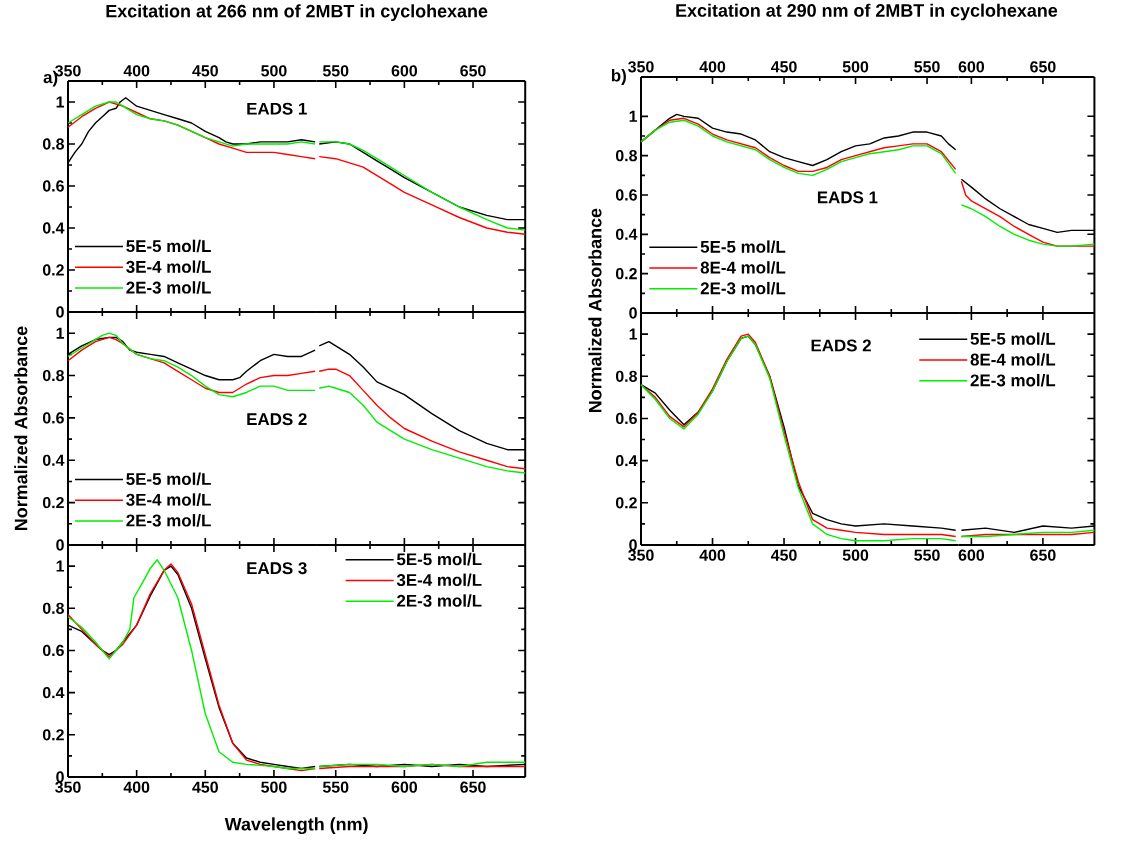  I want to click on annotation: EADS 3, so click(277, 568).